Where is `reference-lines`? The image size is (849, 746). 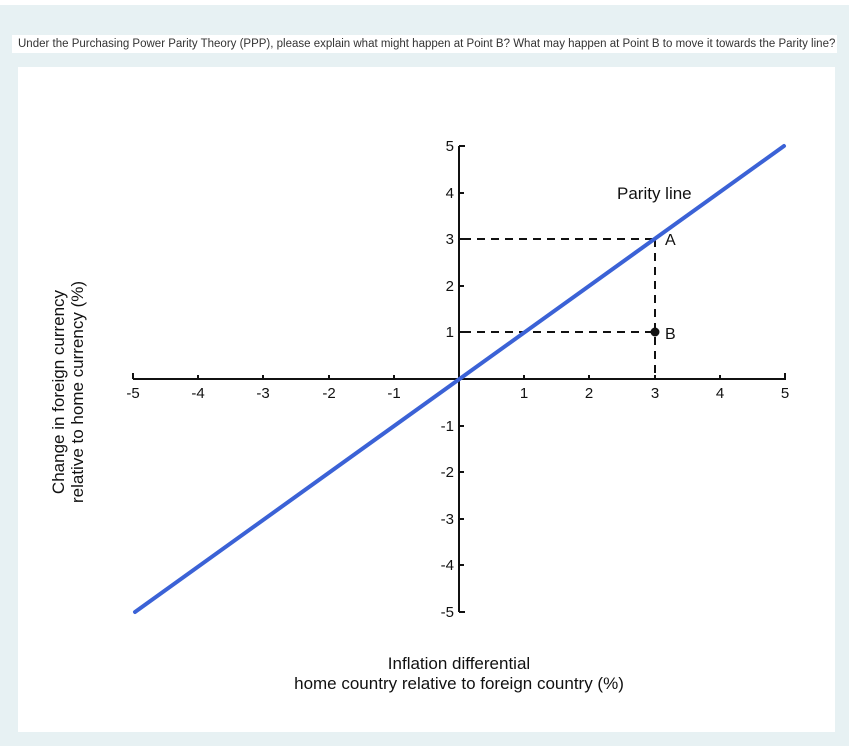
reference-lines is located at coordinates (559, 307).